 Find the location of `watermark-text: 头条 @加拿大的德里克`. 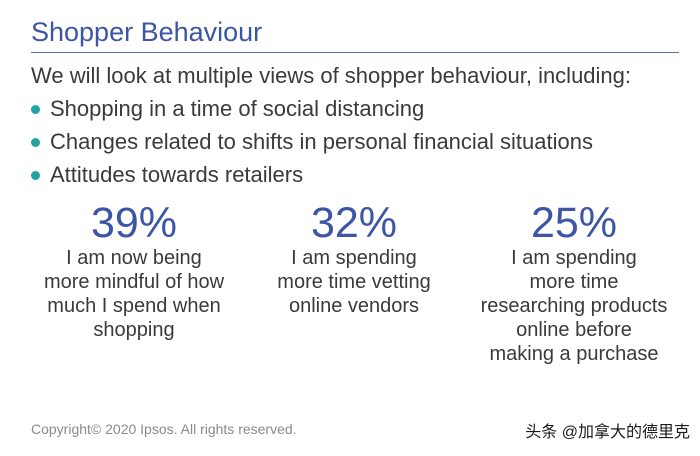

watermark-text: 头条 @加拿大的德里克 is located at coordinates (607, 432).